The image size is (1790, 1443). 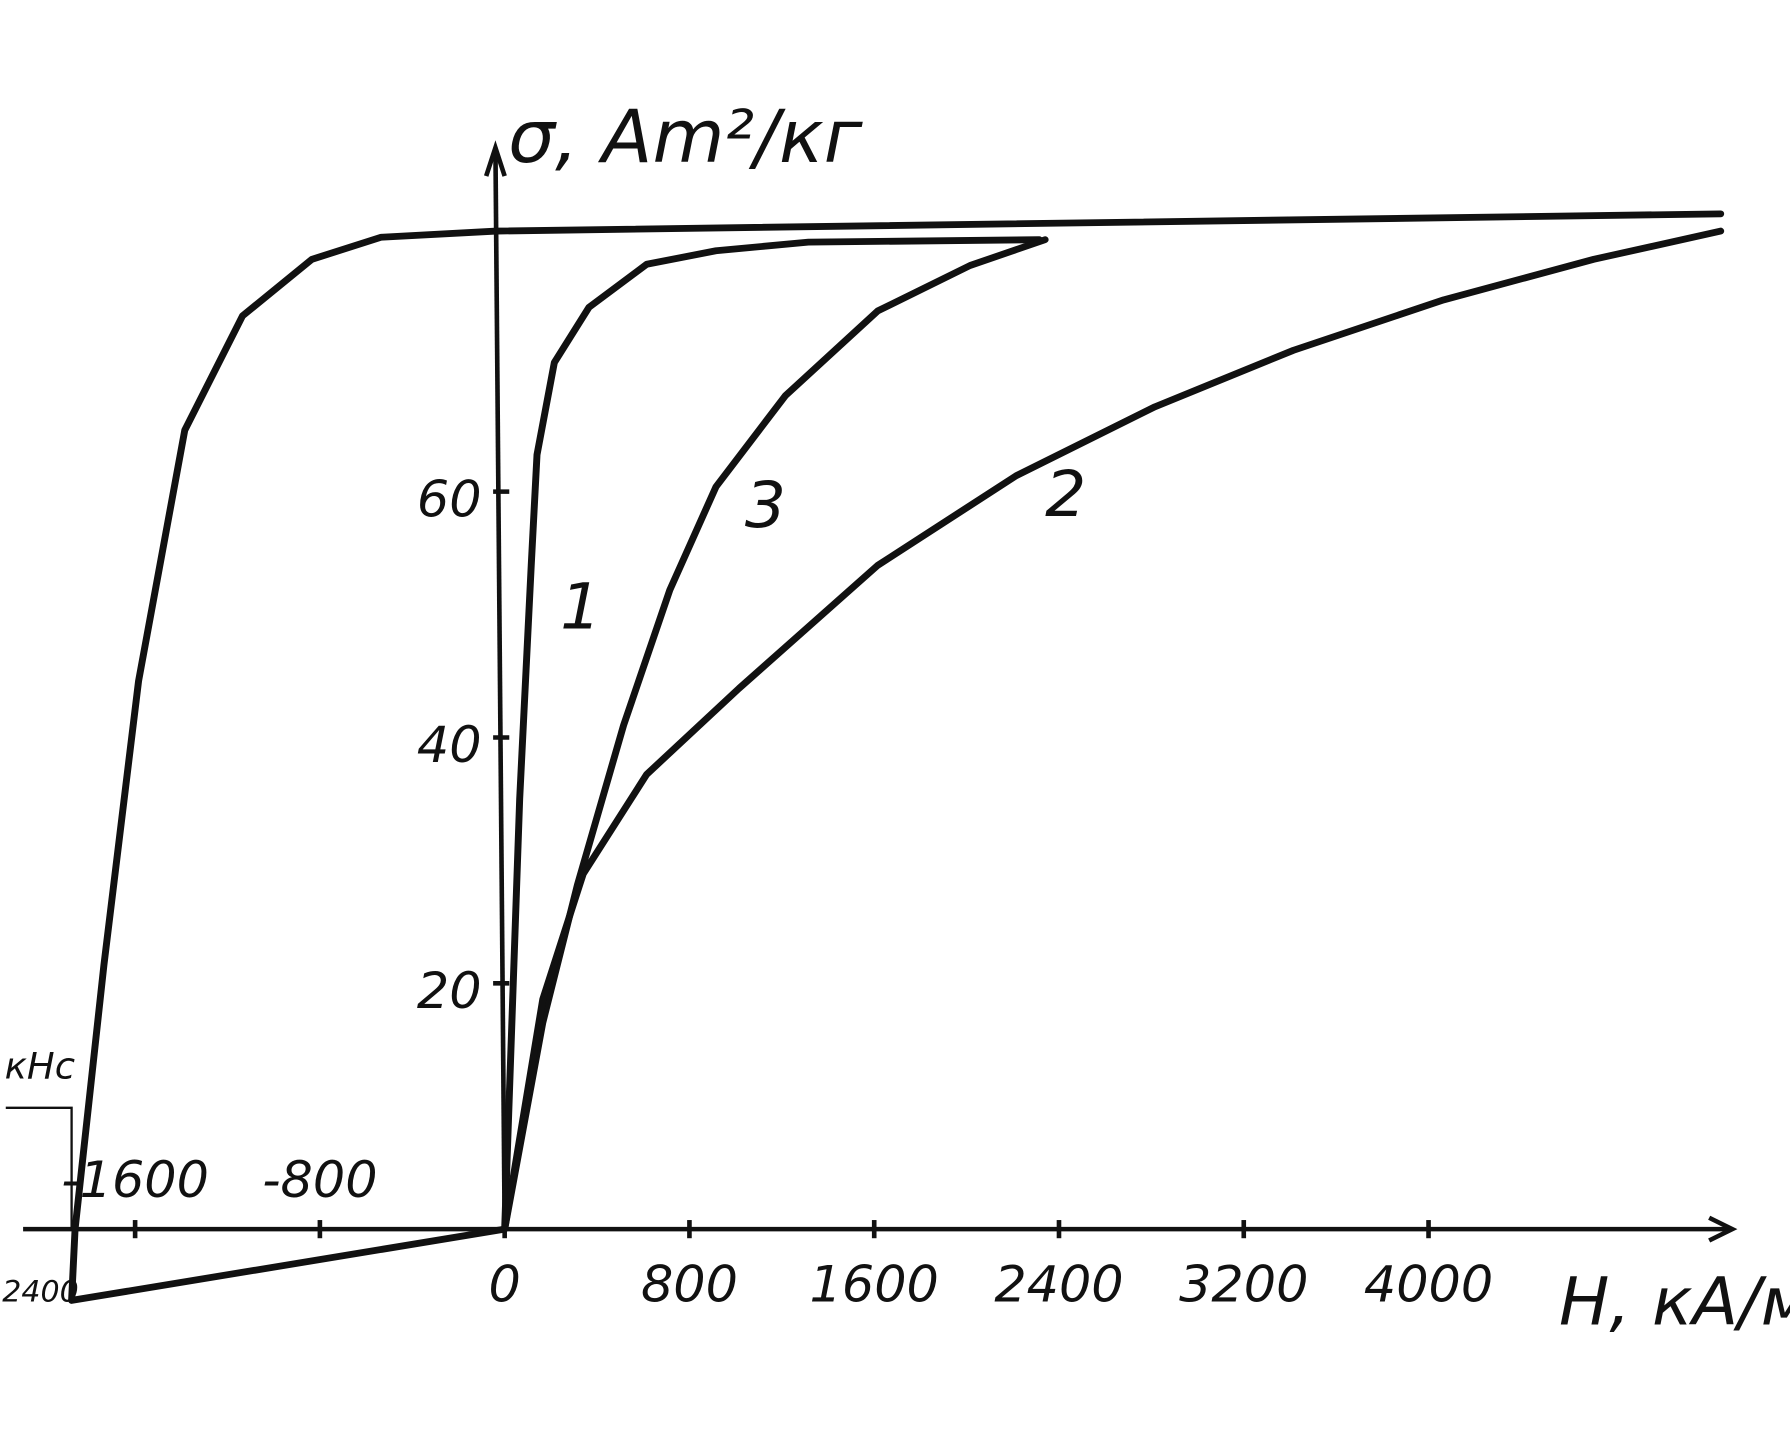 I want to click on annotation: кHc, so click(x=40, y=1066).